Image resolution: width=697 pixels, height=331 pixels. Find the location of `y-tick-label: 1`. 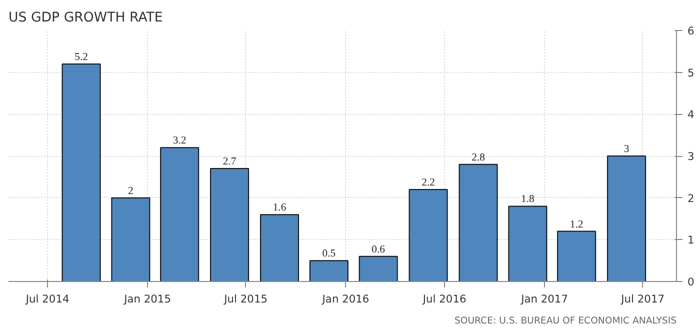

y-tick-label: 1 is located at coordinates (691, 240).